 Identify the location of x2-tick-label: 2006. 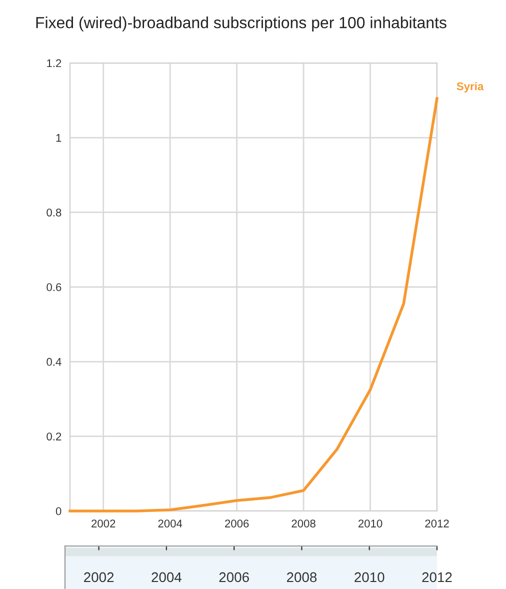
(234, 577).